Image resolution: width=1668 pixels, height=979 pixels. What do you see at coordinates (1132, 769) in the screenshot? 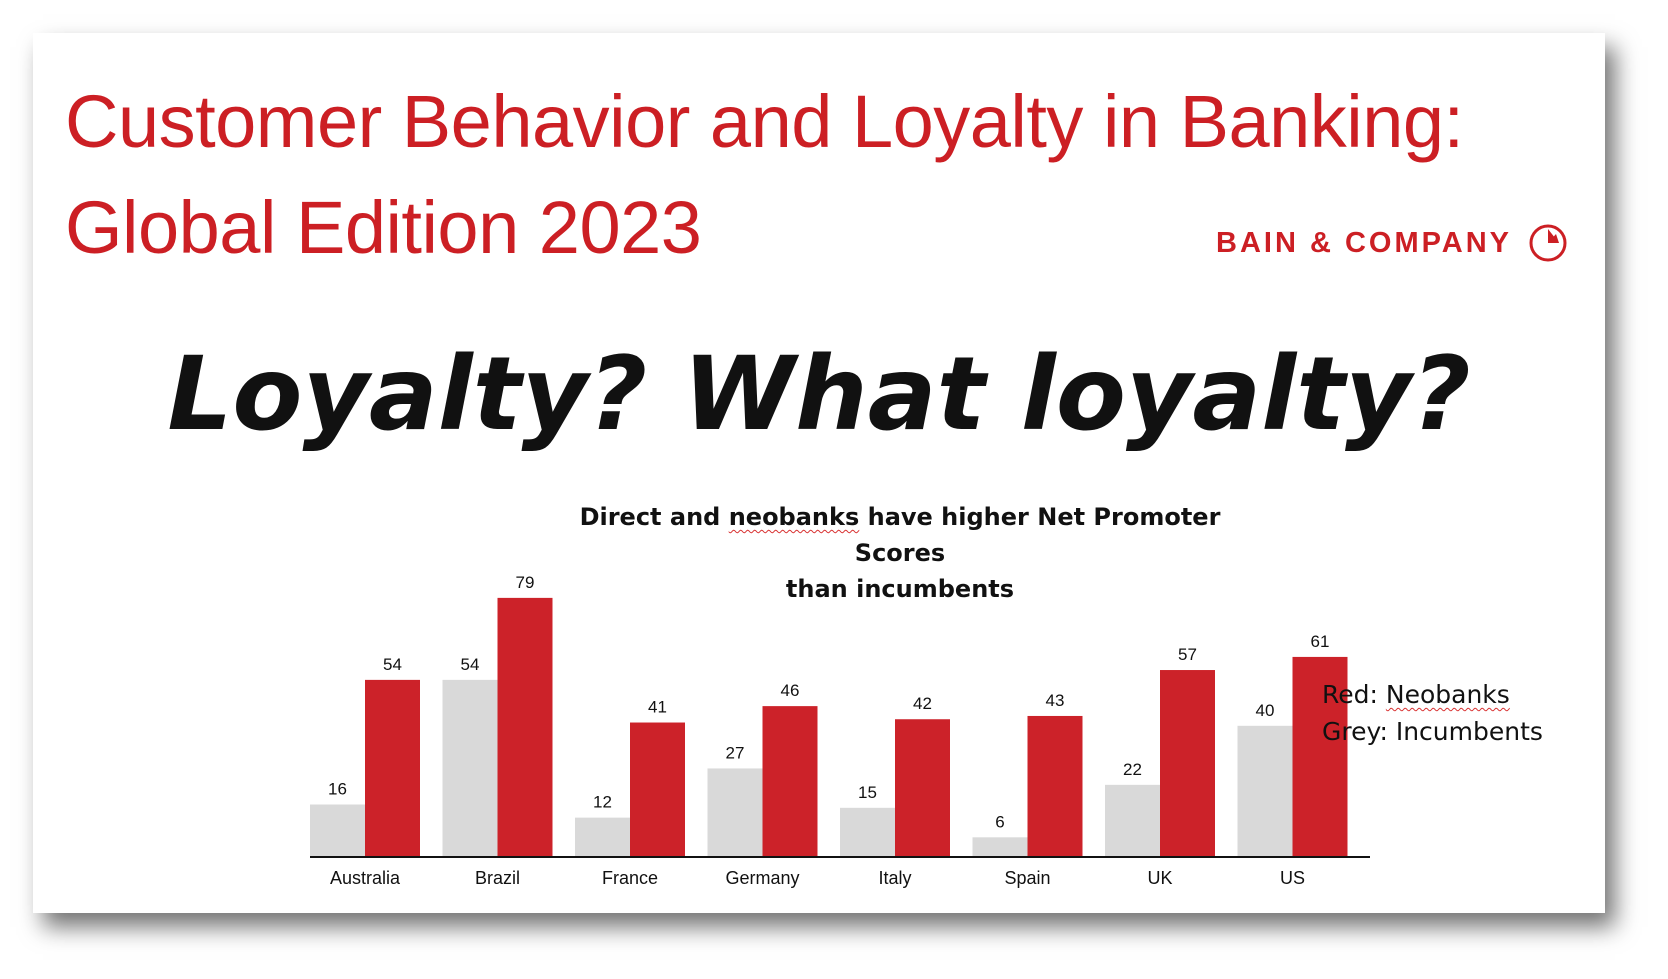
I see `data-label-incumbents-uk: 22` at bounding box center [1132, 769].